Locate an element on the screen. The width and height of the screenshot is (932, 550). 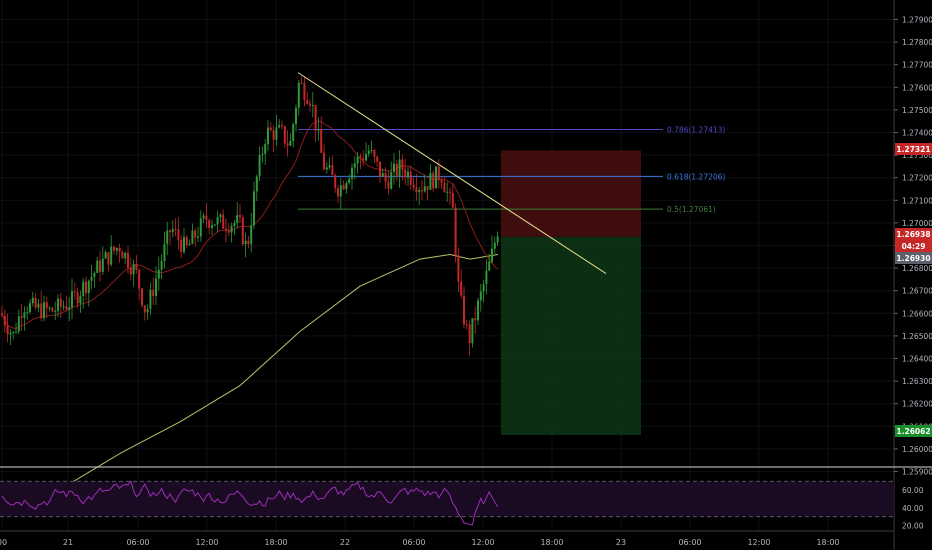
time-tick-label: 18:00 is located at coordinates (827, 542).